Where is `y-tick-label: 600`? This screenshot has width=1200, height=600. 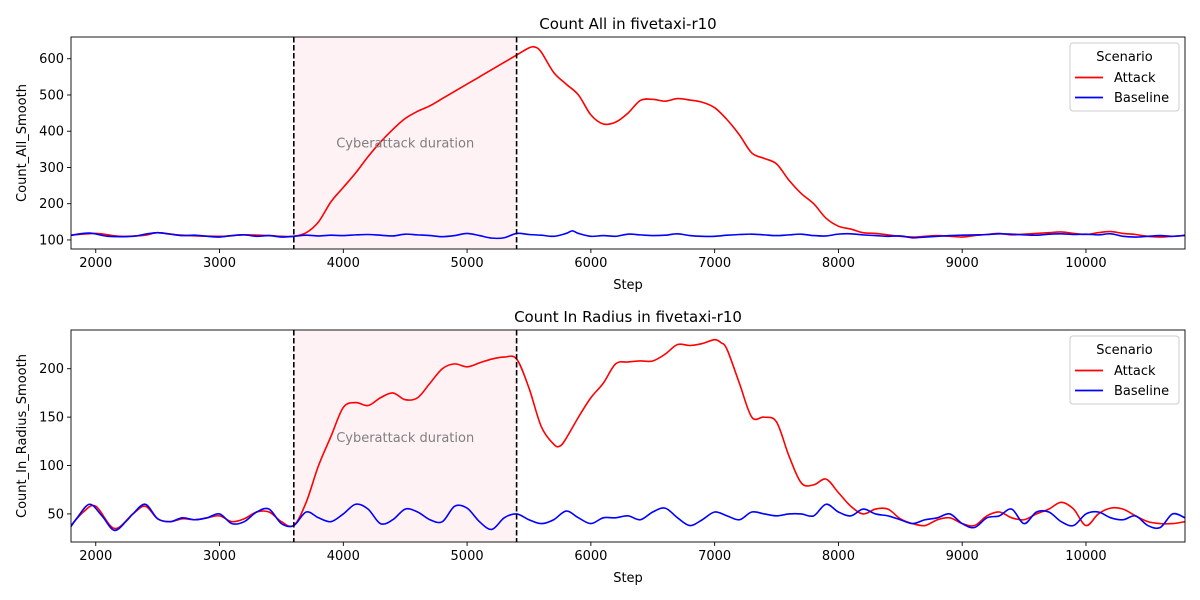 y-tick-label: 600 is located at coordinates (51, 59).